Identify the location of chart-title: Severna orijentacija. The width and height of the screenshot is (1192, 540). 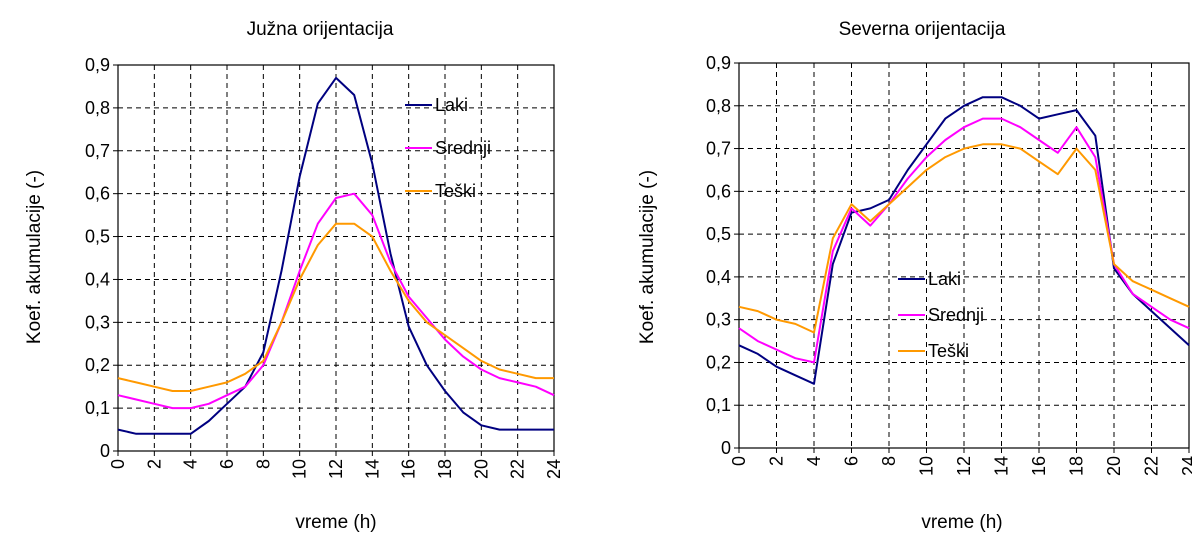
(922, 29).